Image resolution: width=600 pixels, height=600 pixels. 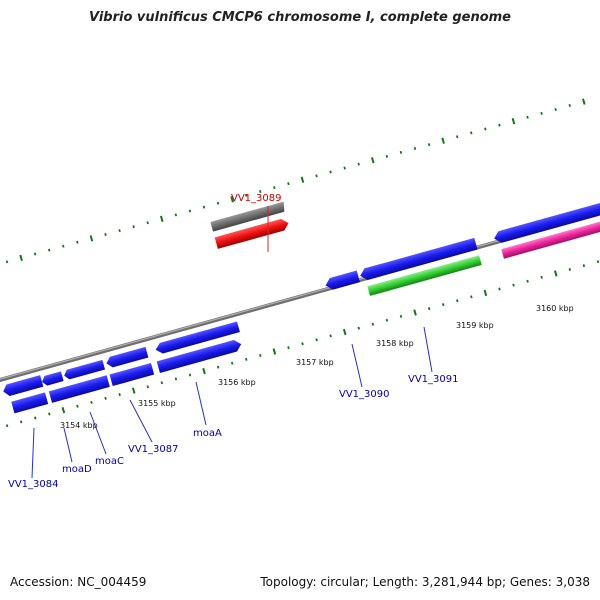 I want to click on gene-moaC-upper, so click(x=84, y=370).